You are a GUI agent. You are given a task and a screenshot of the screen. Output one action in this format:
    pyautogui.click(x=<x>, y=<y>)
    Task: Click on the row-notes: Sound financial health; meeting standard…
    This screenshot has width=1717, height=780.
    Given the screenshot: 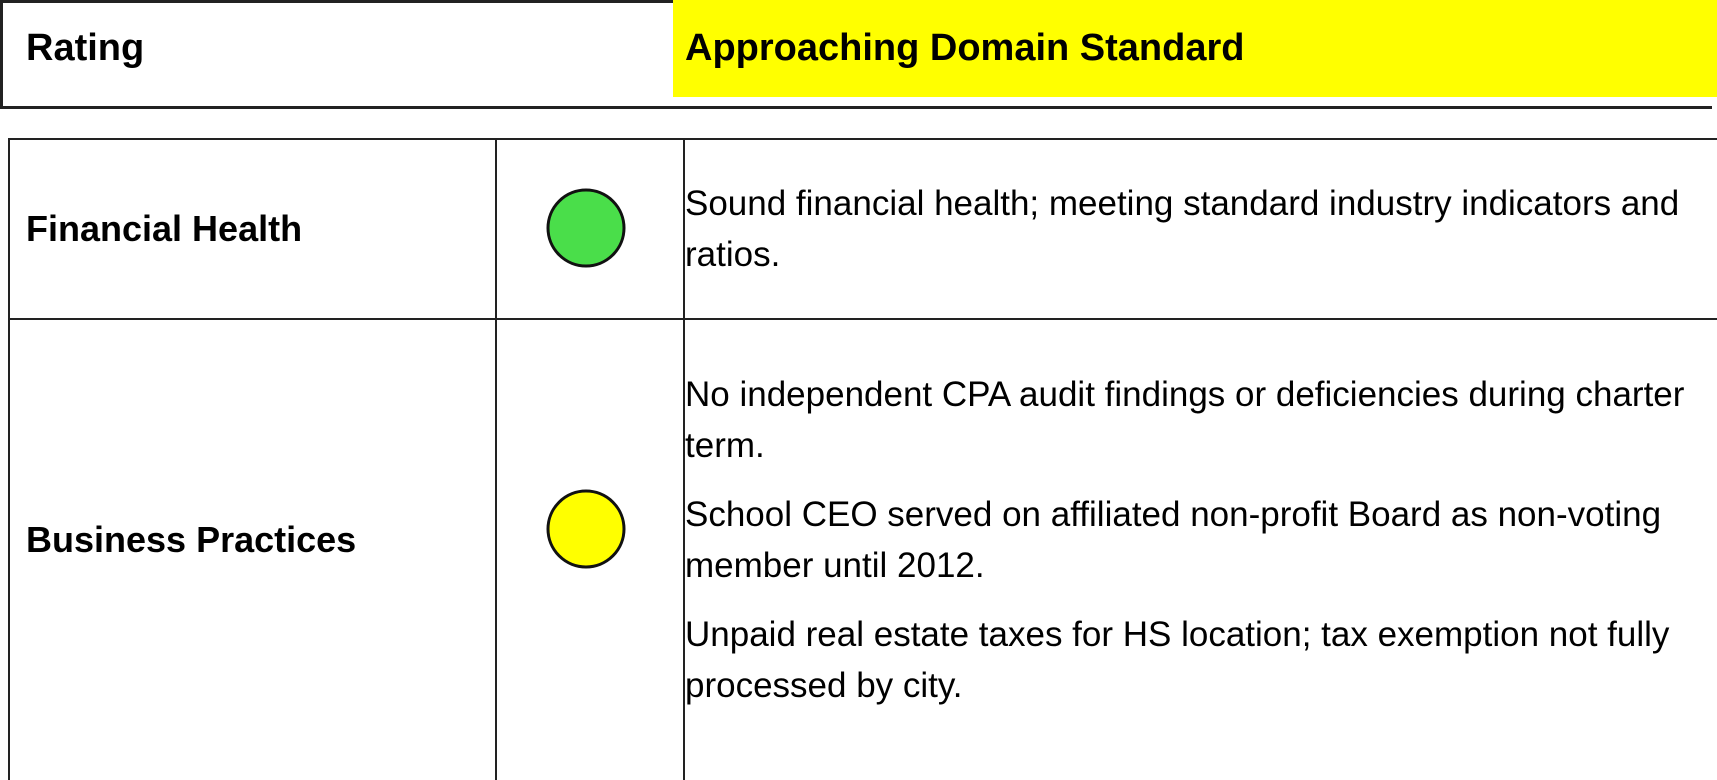 What is the action you would take?
    pyautogui.click(x=1197, y=229)
    